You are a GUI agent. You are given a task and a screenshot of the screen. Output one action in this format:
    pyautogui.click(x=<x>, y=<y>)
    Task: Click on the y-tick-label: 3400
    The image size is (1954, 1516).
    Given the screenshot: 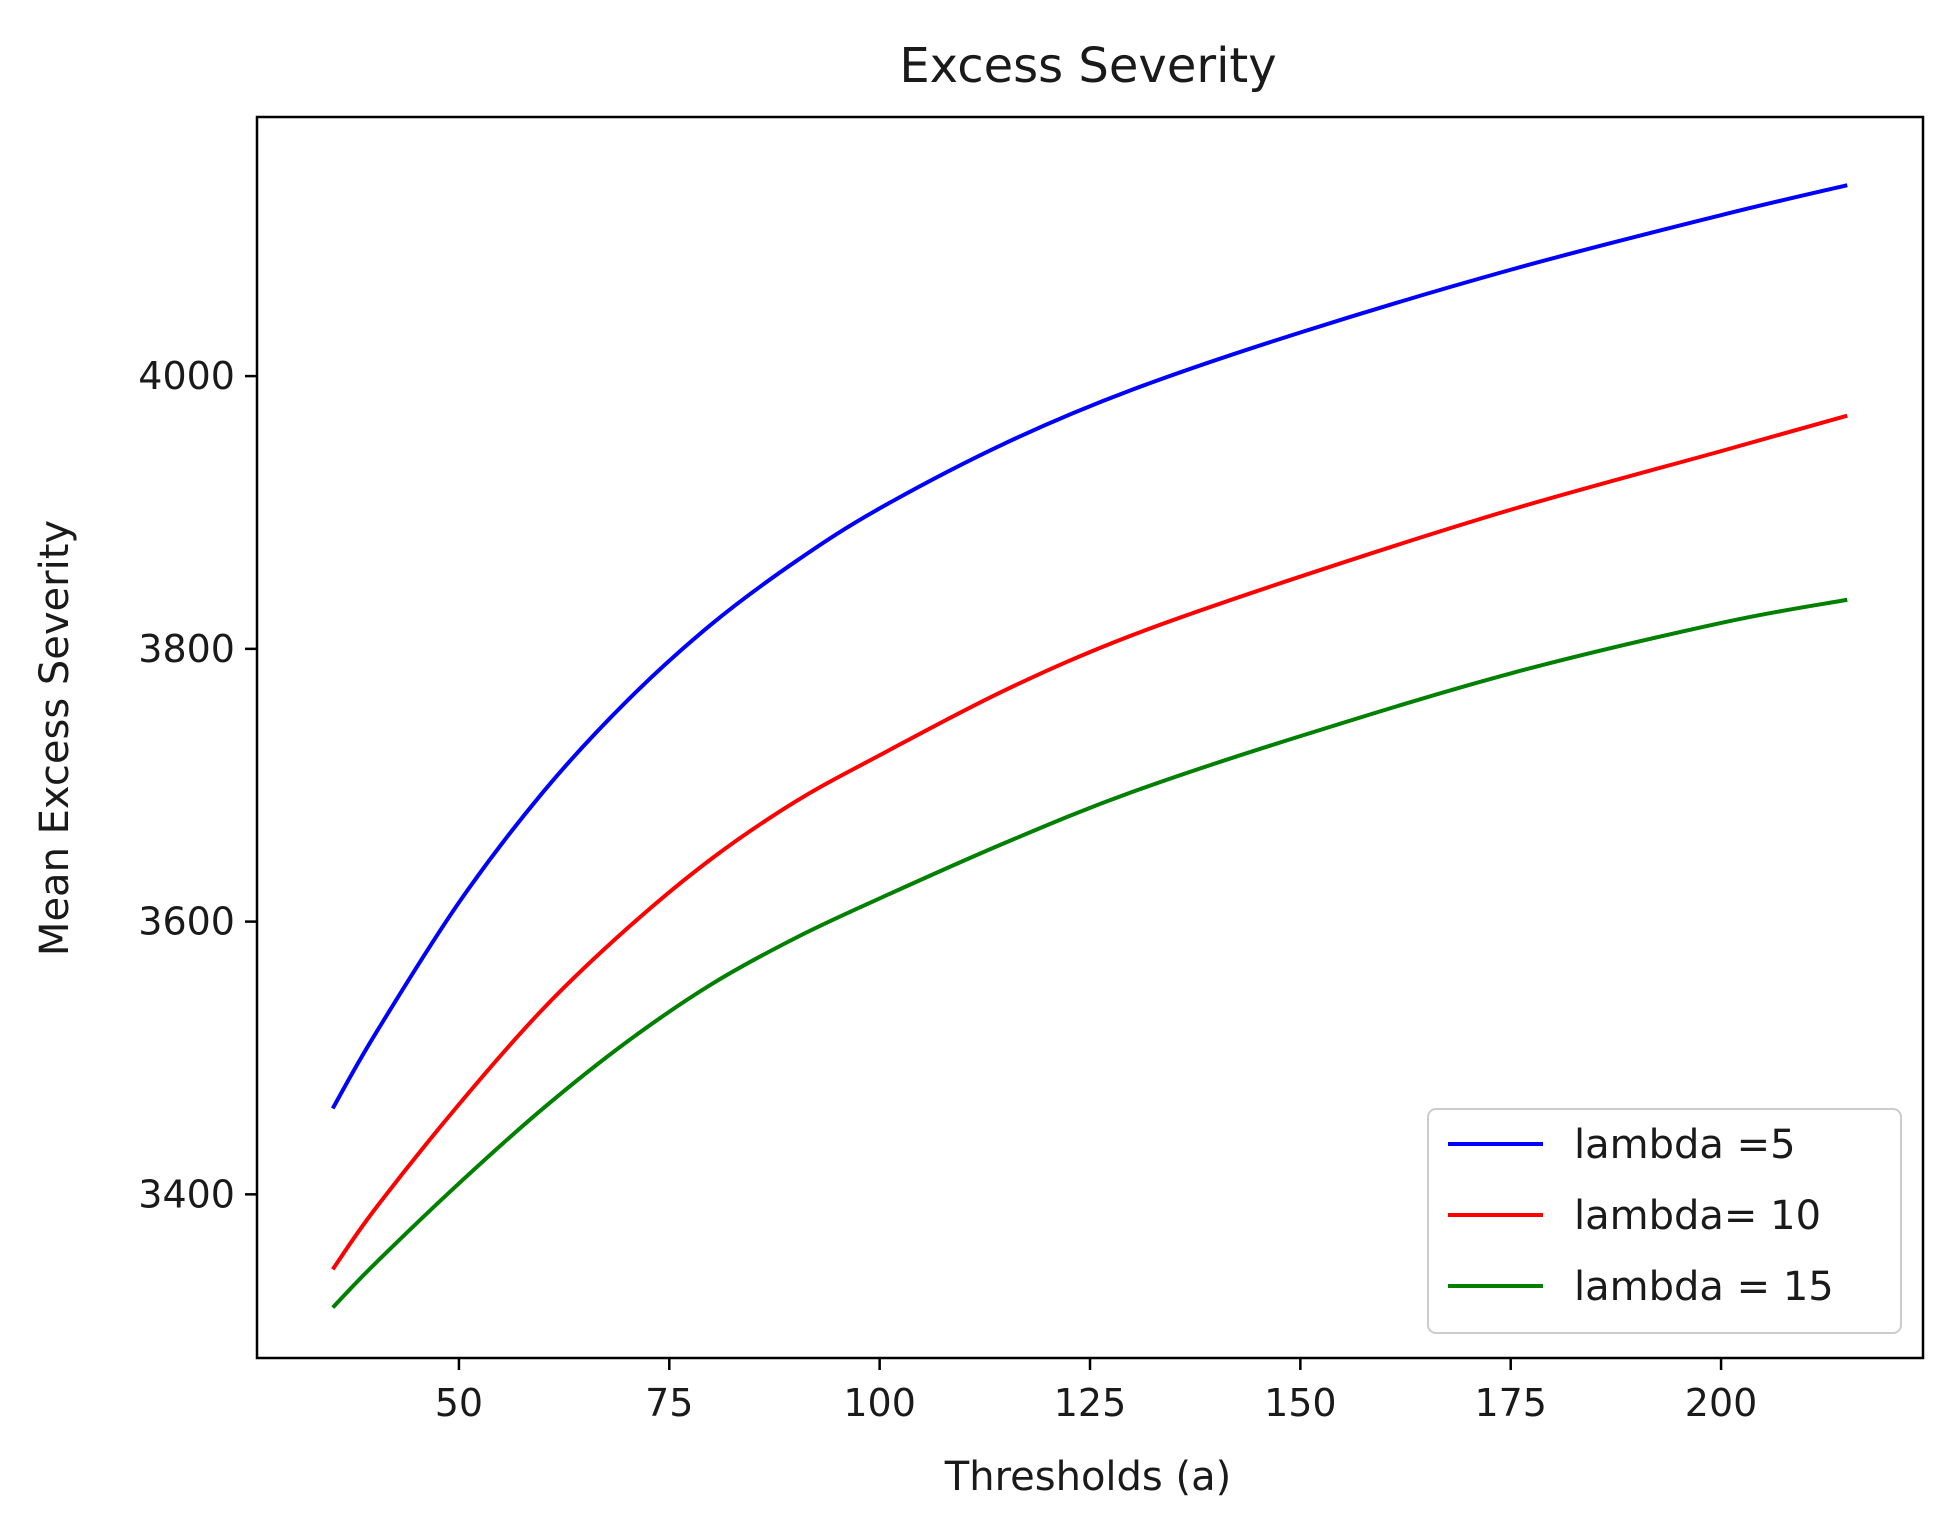 What is the action you would take?
    pyautogui.click(x=186, y=1194)
    